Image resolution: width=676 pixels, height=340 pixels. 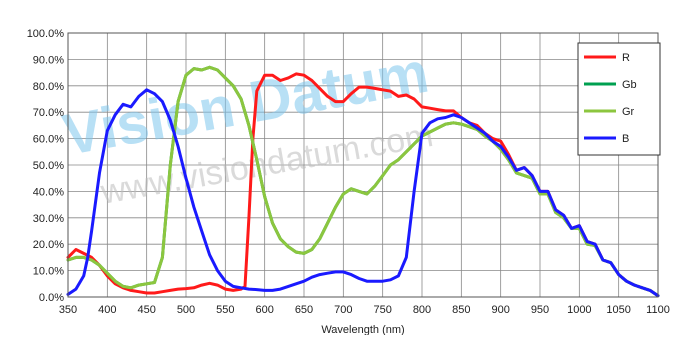 I want to click on x-tick-label: 650, so click(x=304, y=310).